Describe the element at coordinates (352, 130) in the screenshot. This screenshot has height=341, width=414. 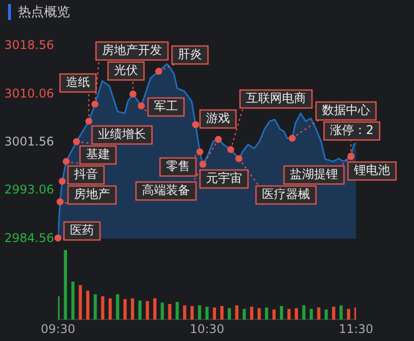
I see `annotation: 涨停：2` at that location.